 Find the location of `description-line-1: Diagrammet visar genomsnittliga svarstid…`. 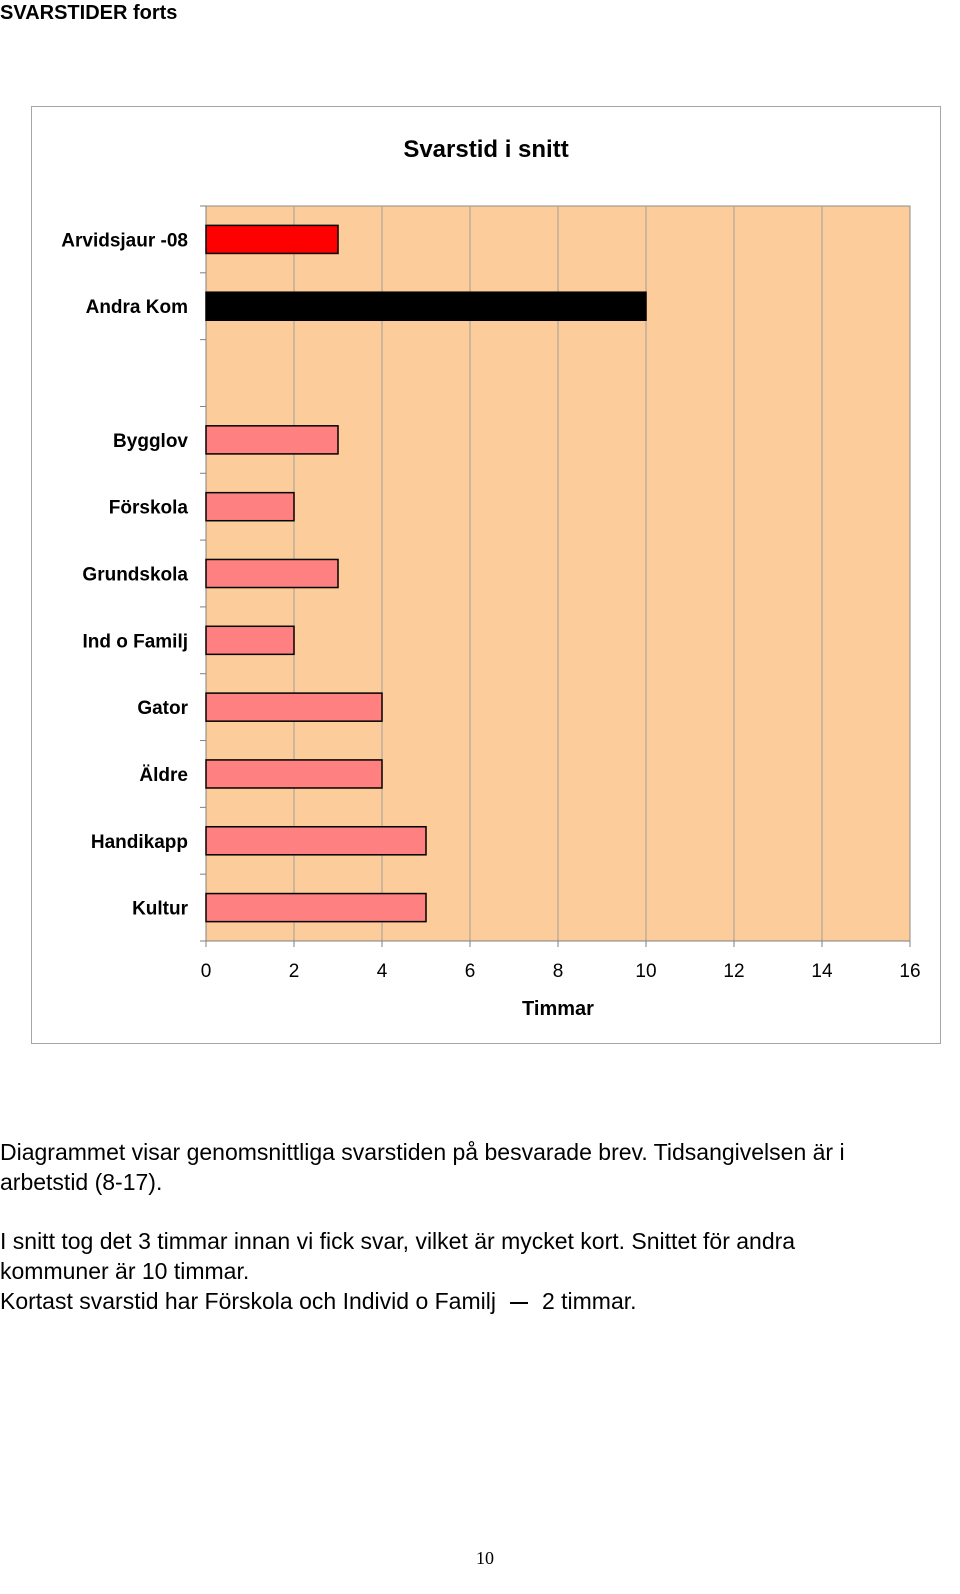

description-line-1: Diagrammet visar genomsnittliga svarstid… is located at coordinates (422, 1152).